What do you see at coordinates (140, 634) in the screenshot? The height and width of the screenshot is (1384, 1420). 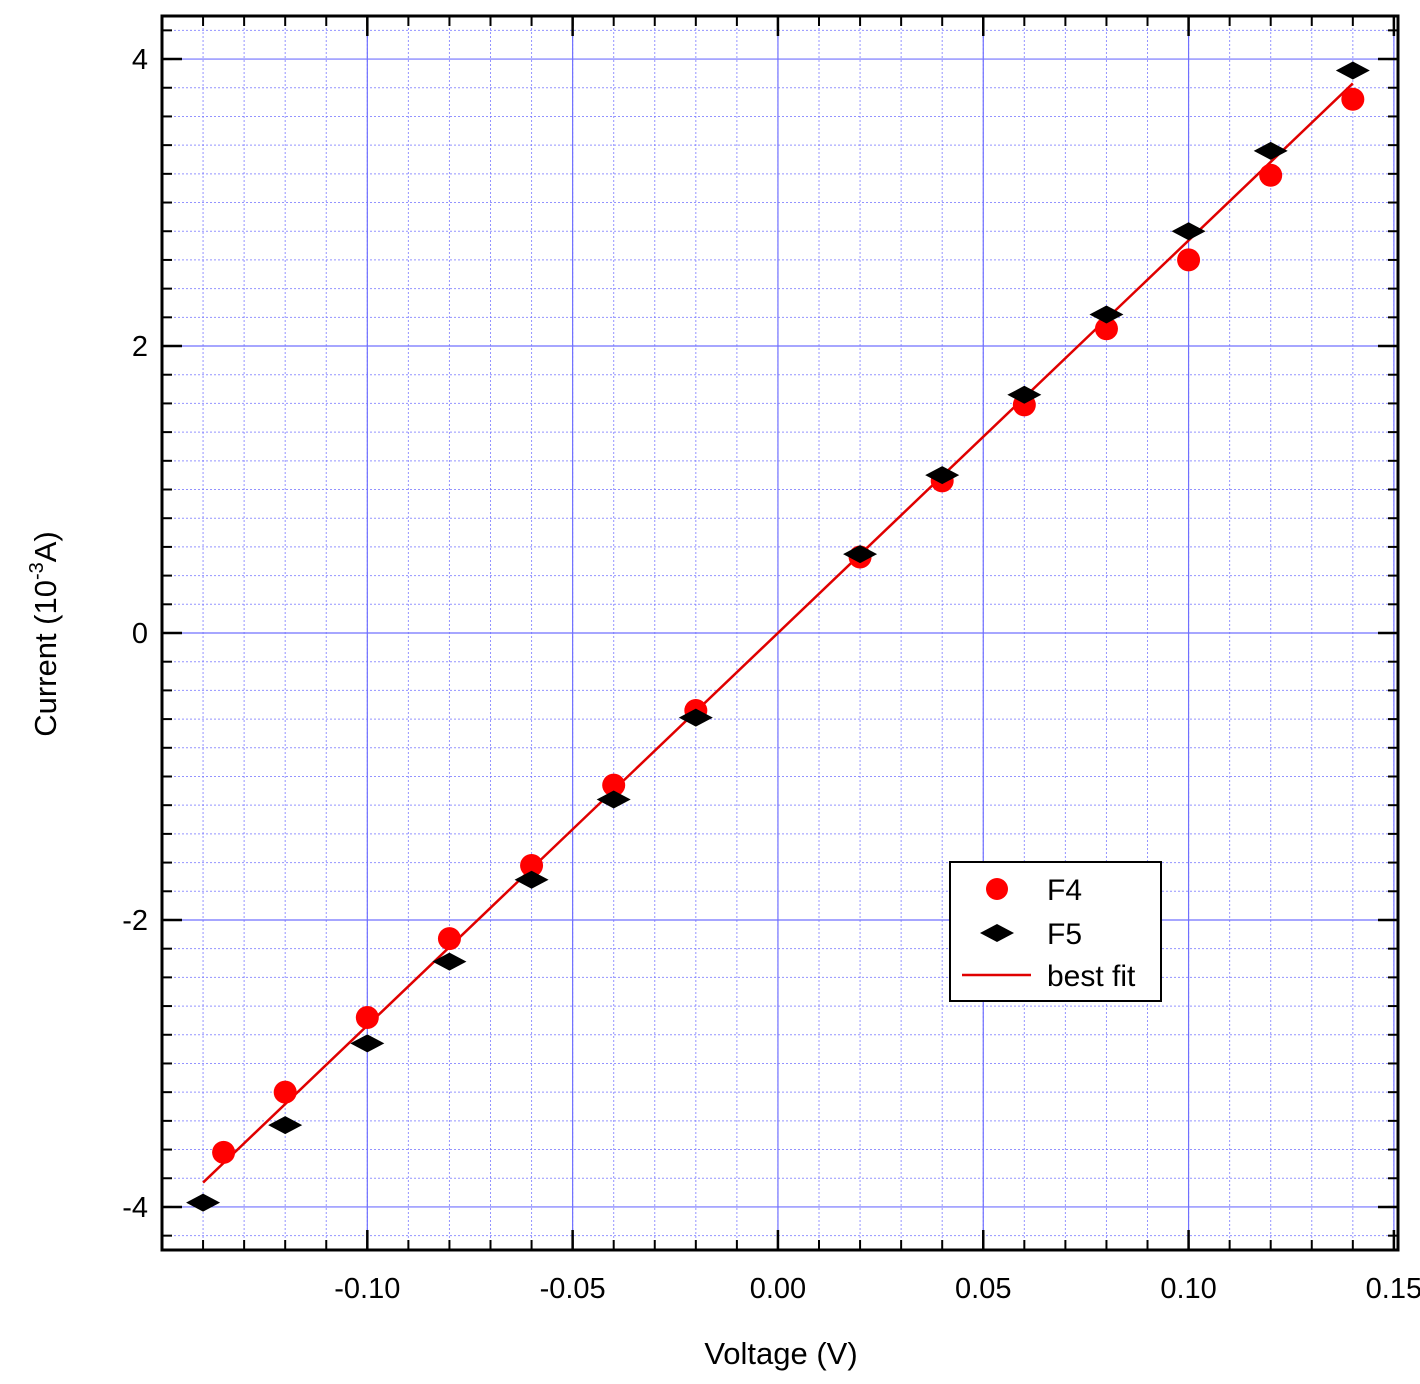 I see `y-tick-label: 0` at bounding box center [140, 634].